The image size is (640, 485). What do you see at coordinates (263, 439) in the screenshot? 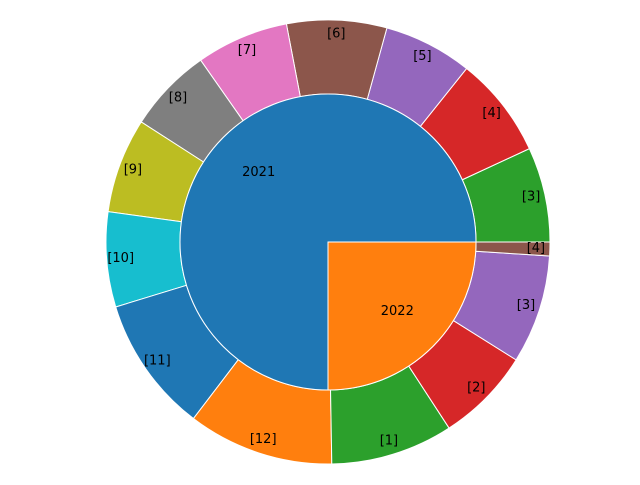
I see `outer-label-9: [12]` at bounding box center [263, 439].